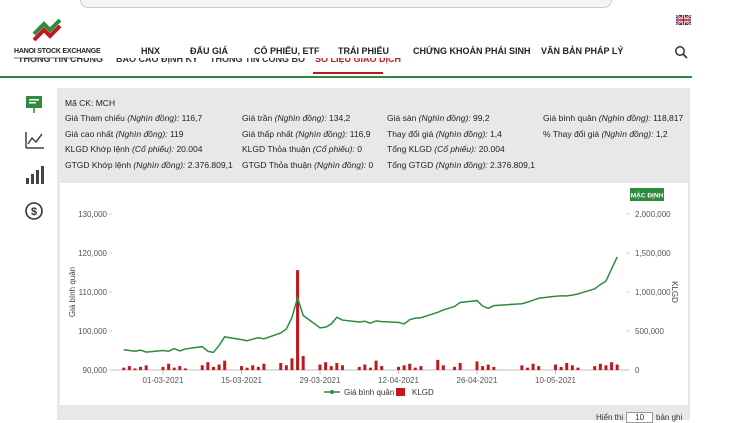 The image size is (748, 423). I want to click on y-tick-label: 90,000, so click(95, 370).